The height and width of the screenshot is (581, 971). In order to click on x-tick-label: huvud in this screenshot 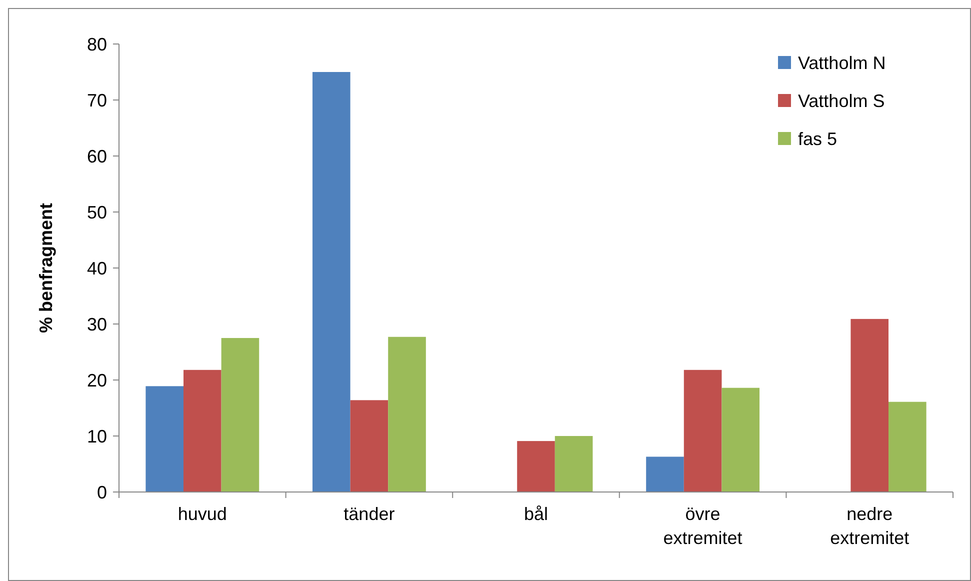, I will do `click(202, 514)`.